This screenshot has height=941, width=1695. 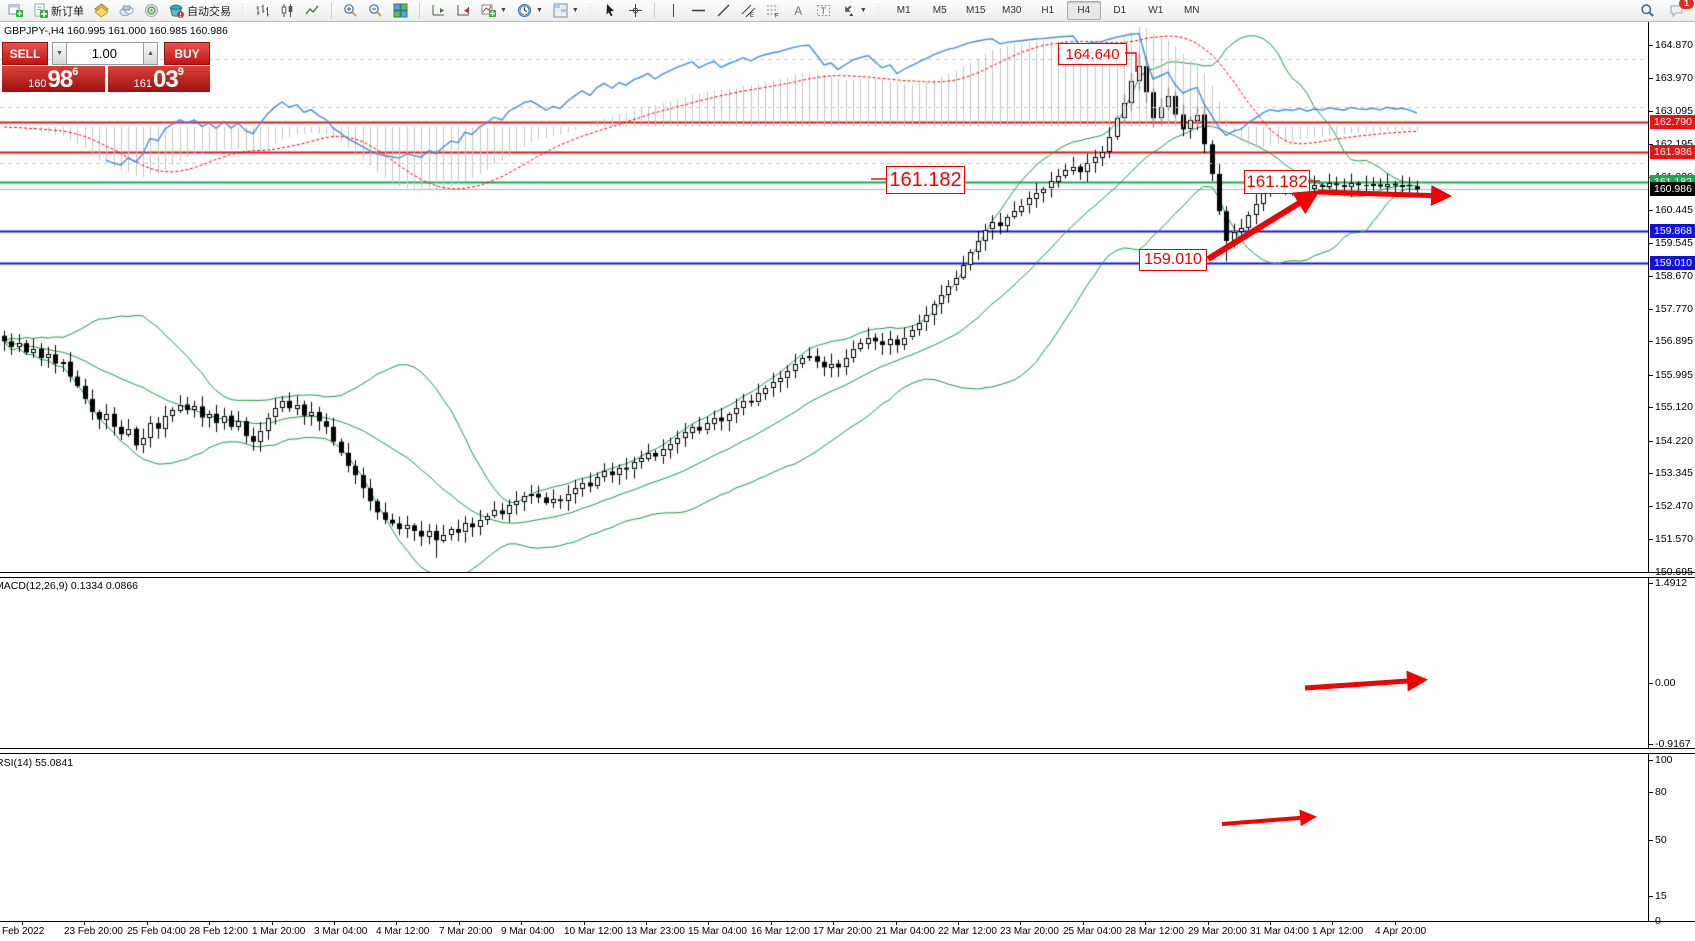 I want to click on zoom-out-button, so click(x=375, y=10).